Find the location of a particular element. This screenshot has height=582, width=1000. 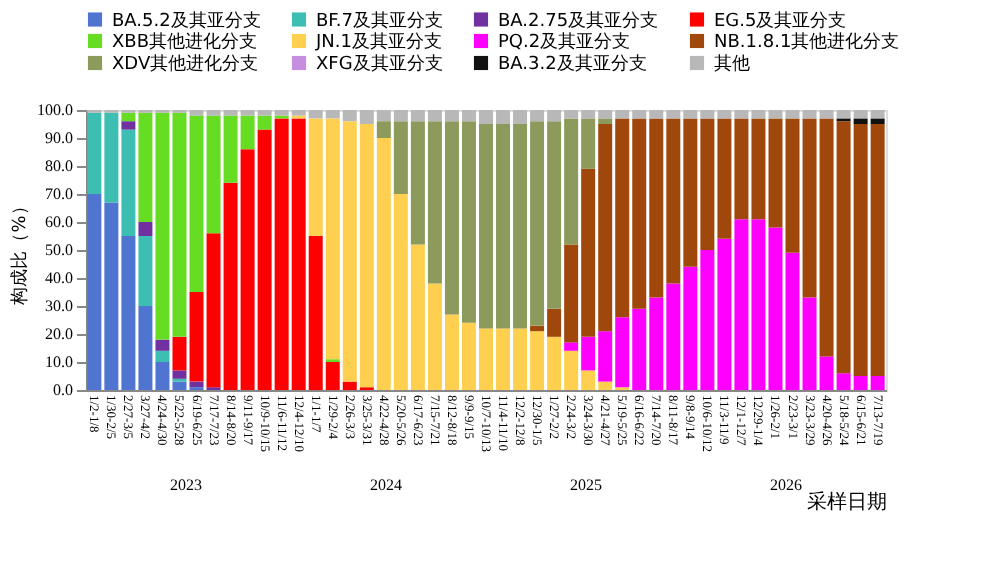

legend-label: XDV其他进化分支 is located at coordinates (185, 64).